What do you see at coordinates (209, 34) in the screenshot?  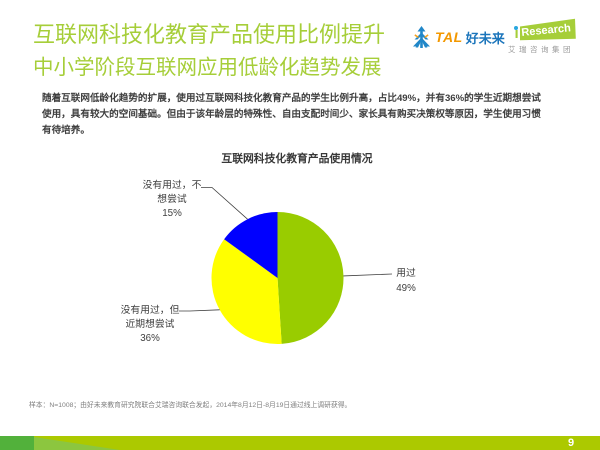 I see `page-title: 互联网科技化教育产品使用比例提升` at bounding box center [209, 34].